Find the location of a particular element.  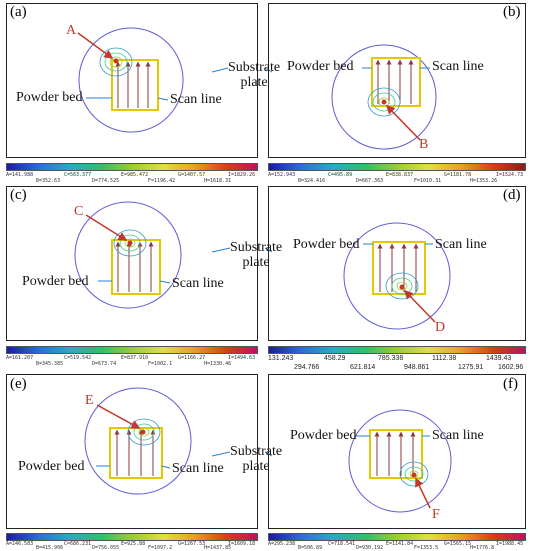

cbar-f-tick: B=506.89 is located at coordinates (310, 548).